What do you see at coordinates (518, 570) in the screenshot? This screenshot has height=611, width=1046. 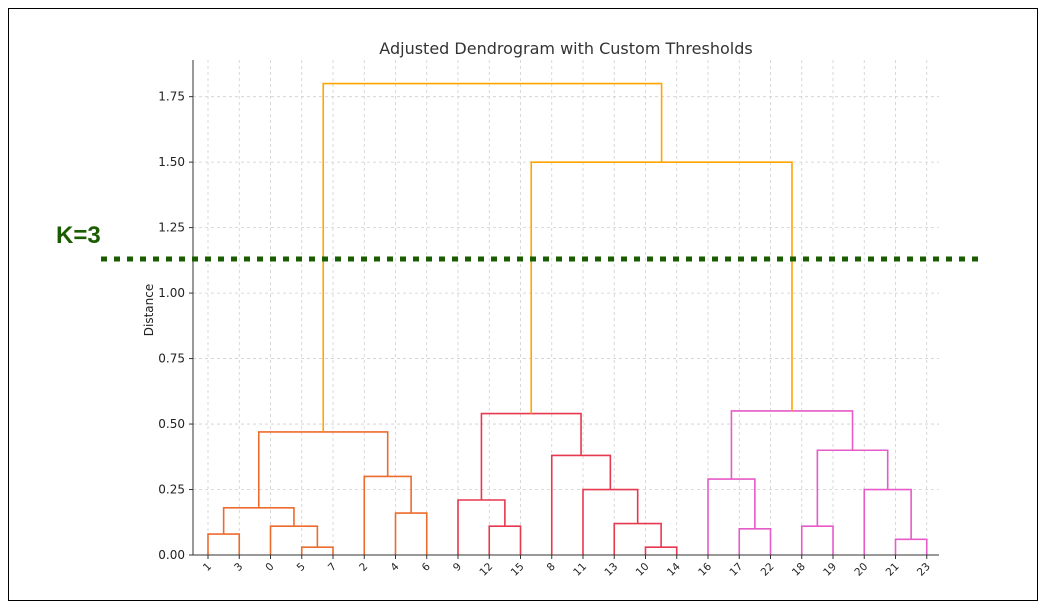 I see `x-tick-label: 15` at bounding box center [518, 570].